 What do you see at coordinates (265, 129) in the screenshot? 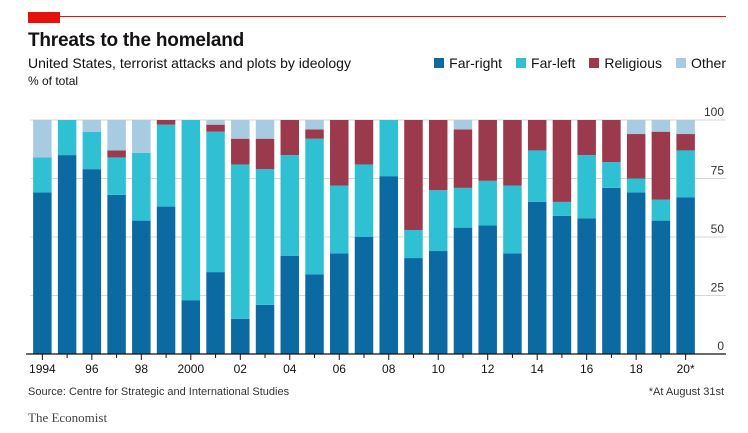
I see `bar-other-2003` at bounding box center [265, 129].